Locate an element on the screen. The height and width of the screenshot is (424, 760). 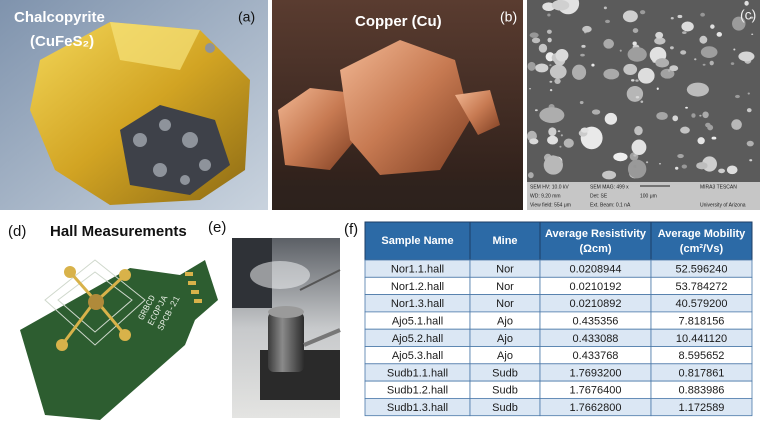
cell-text: 0.0208944 is located at coordinates (596, 270).